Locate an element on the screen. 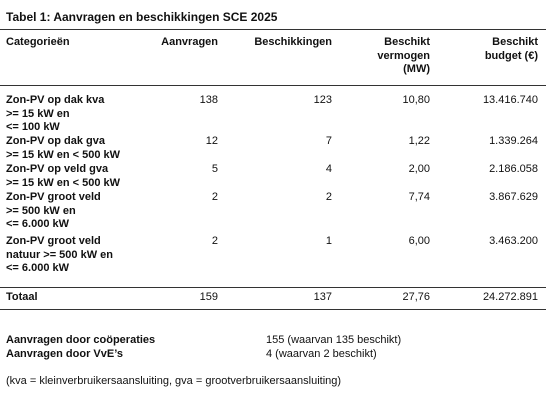  cell: 3.463.200 is located at coordinates (513, 241).